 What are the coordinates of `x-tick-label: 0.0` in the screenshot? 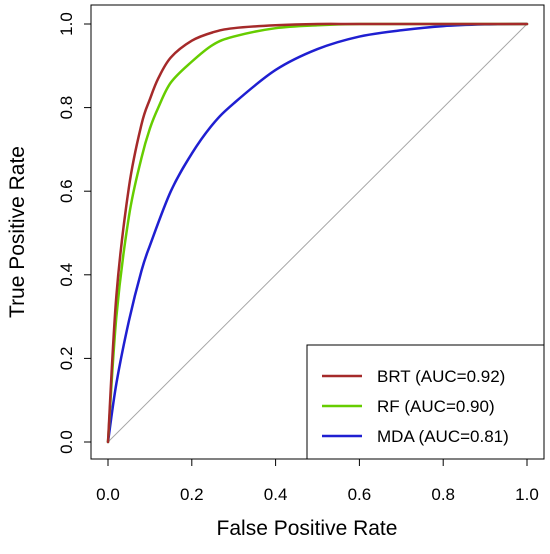 It's located at (108, 494).